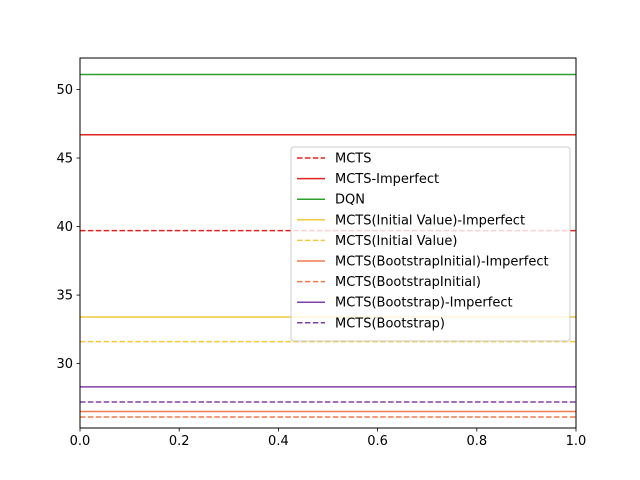 This screenshot has height=480, width=640. I want to click on y-tick-label-1: 35, so click(64, 296).